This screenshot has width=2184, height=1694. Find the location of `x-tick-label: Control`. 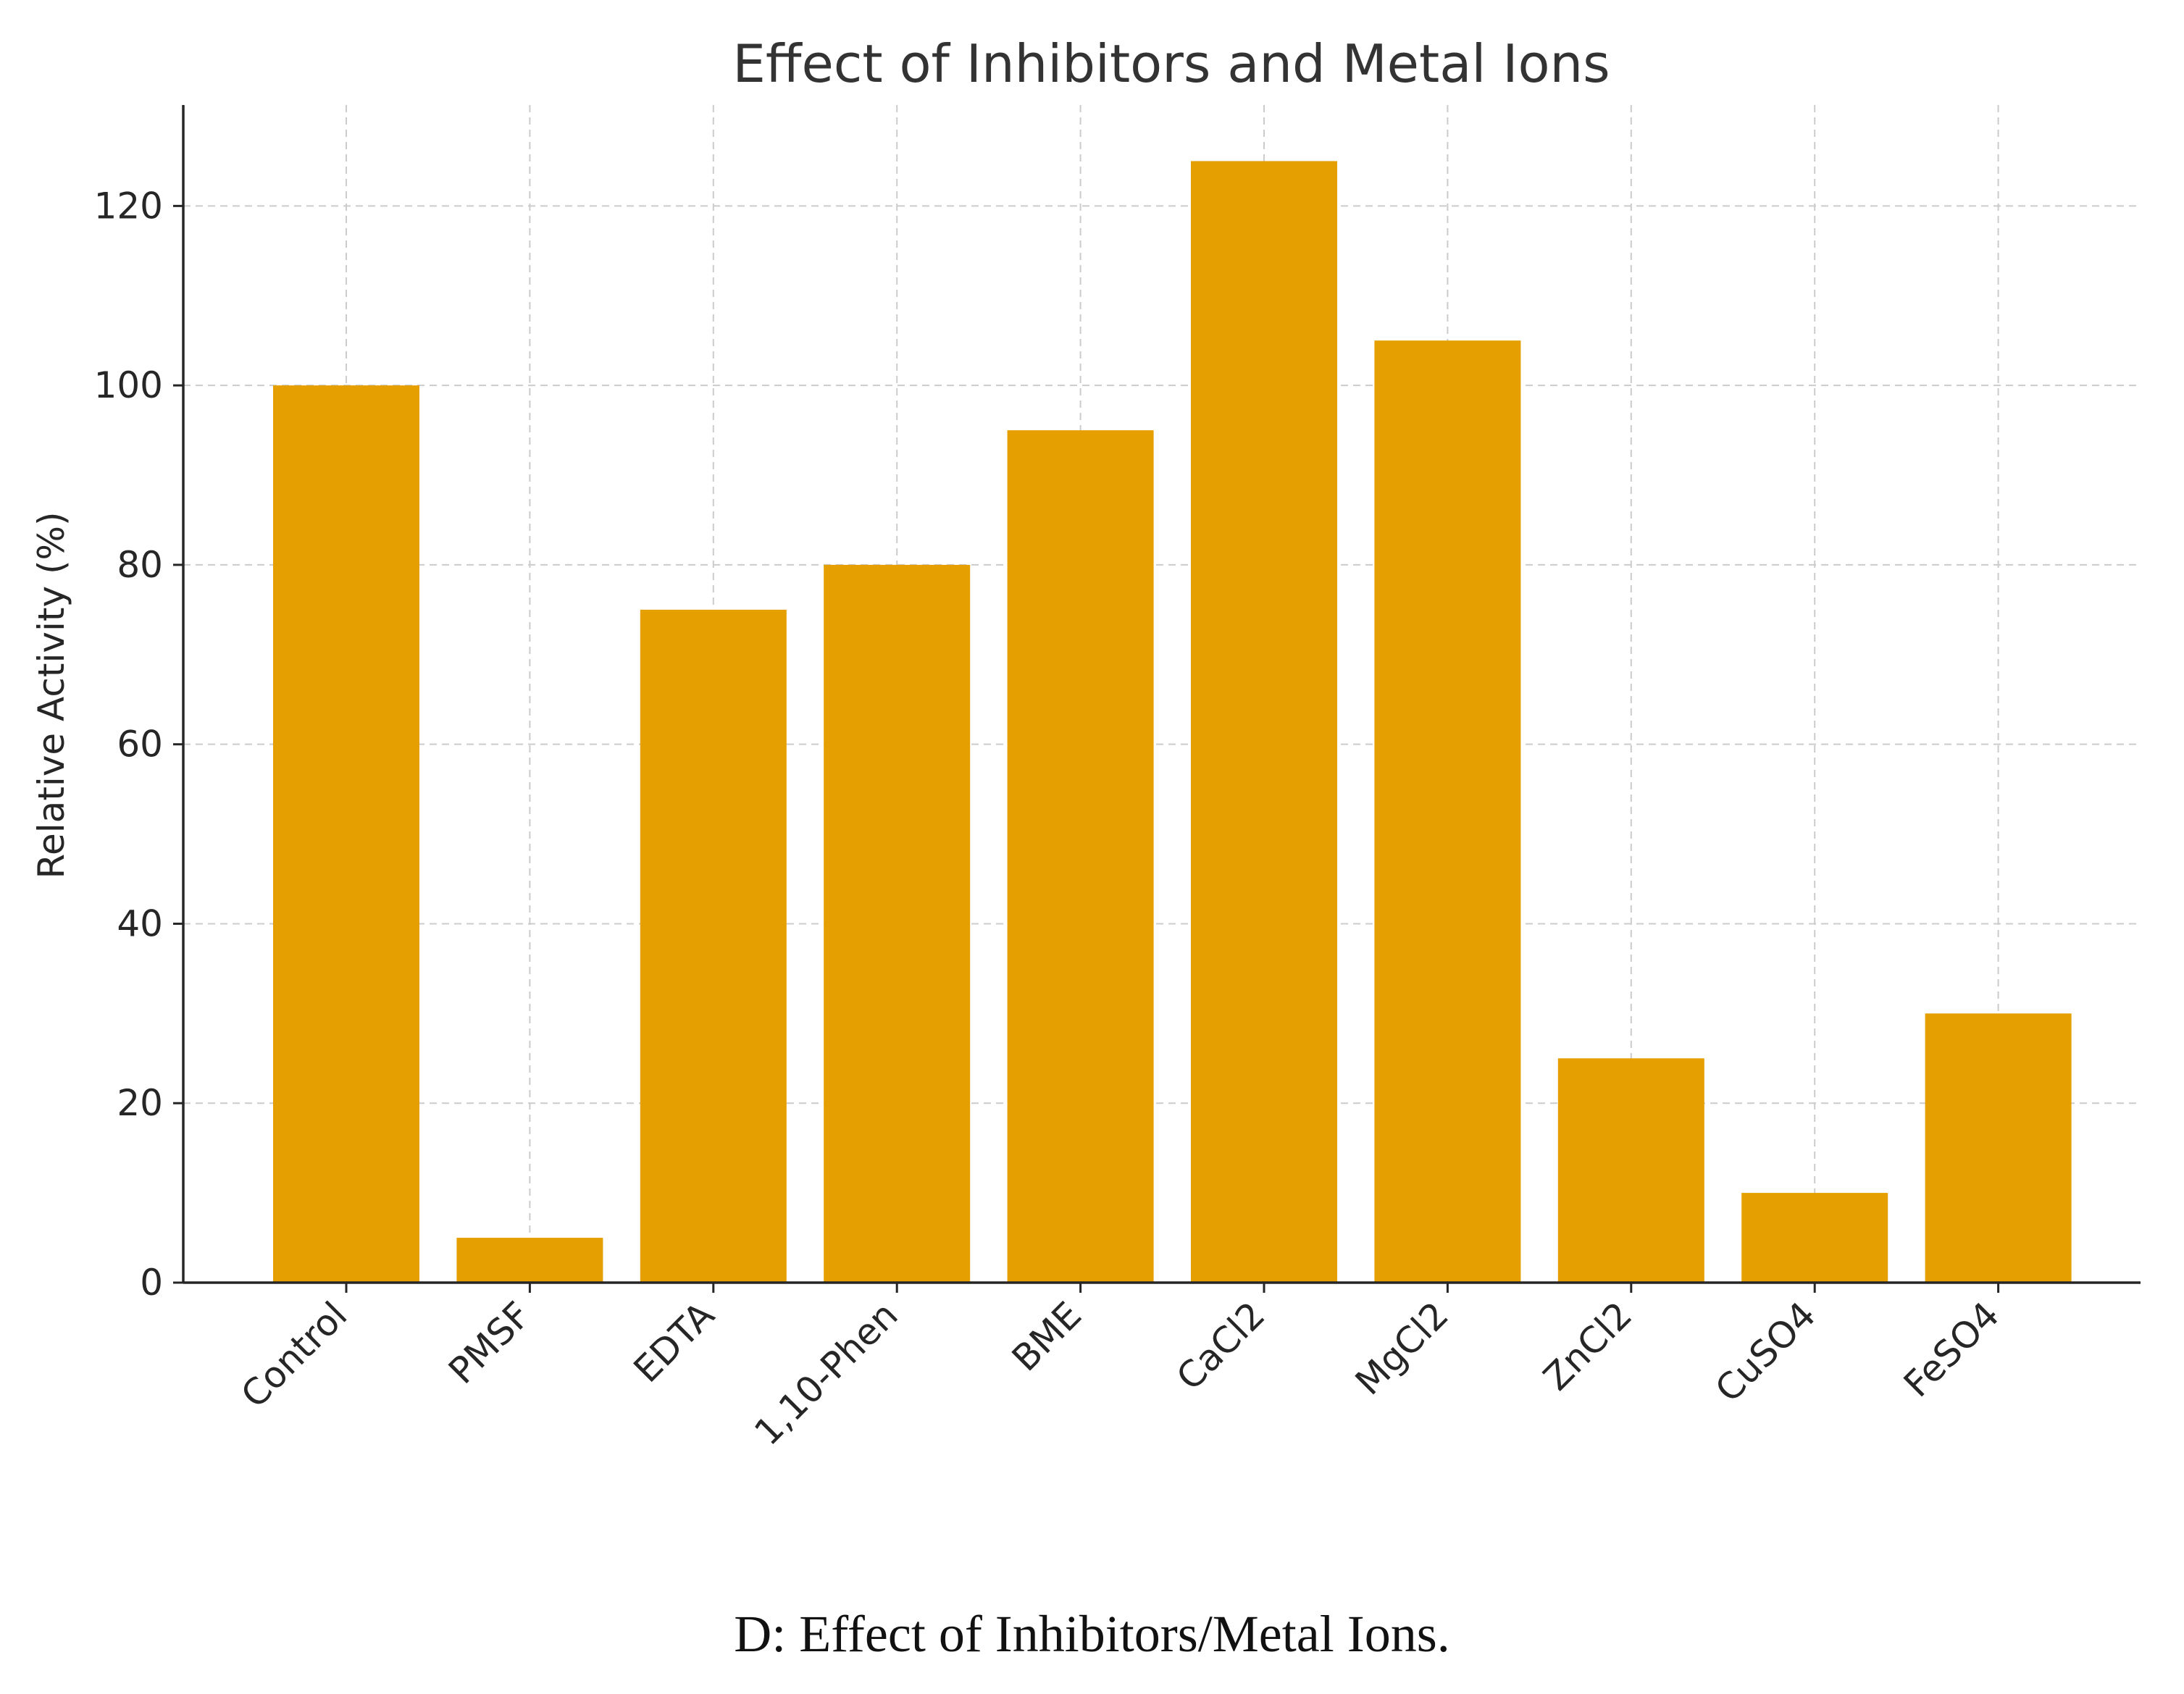

x-tick-label: Control is located at coordinates (294, 1354).